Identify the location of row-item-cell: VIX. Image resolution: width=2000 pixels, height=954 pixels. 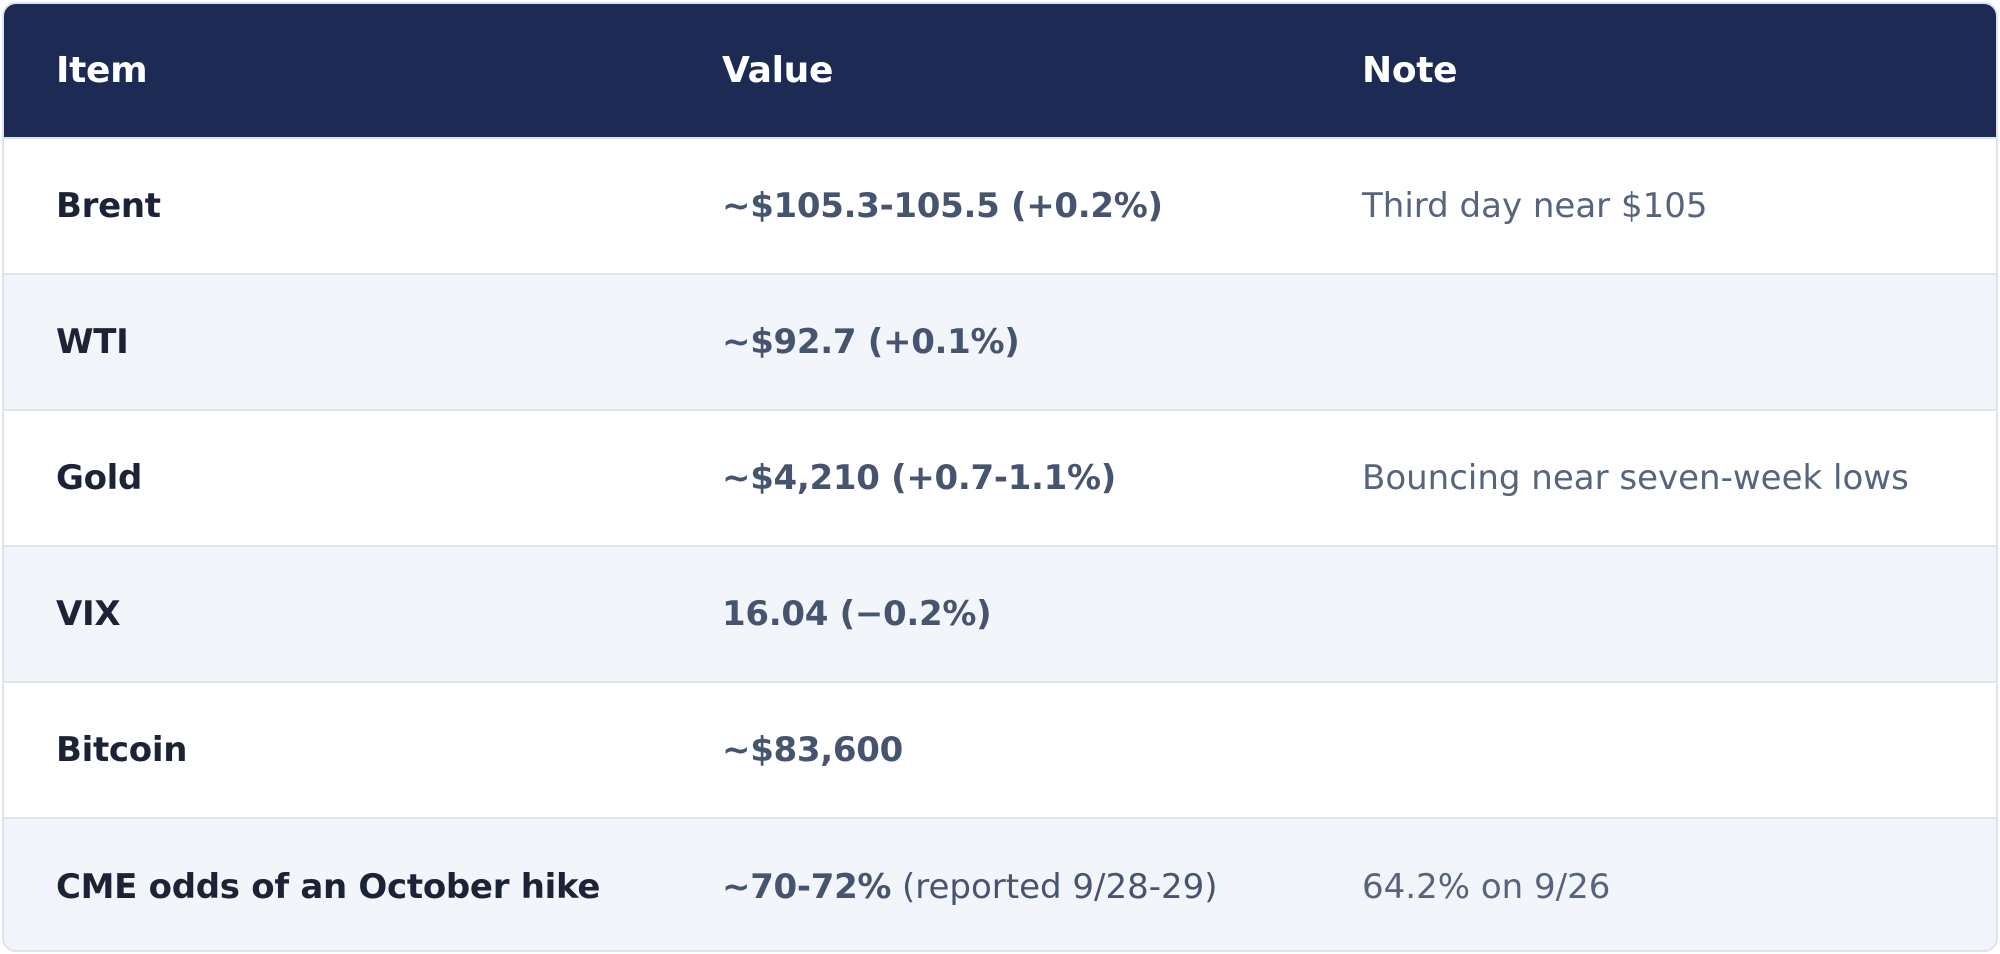
(88, 614).